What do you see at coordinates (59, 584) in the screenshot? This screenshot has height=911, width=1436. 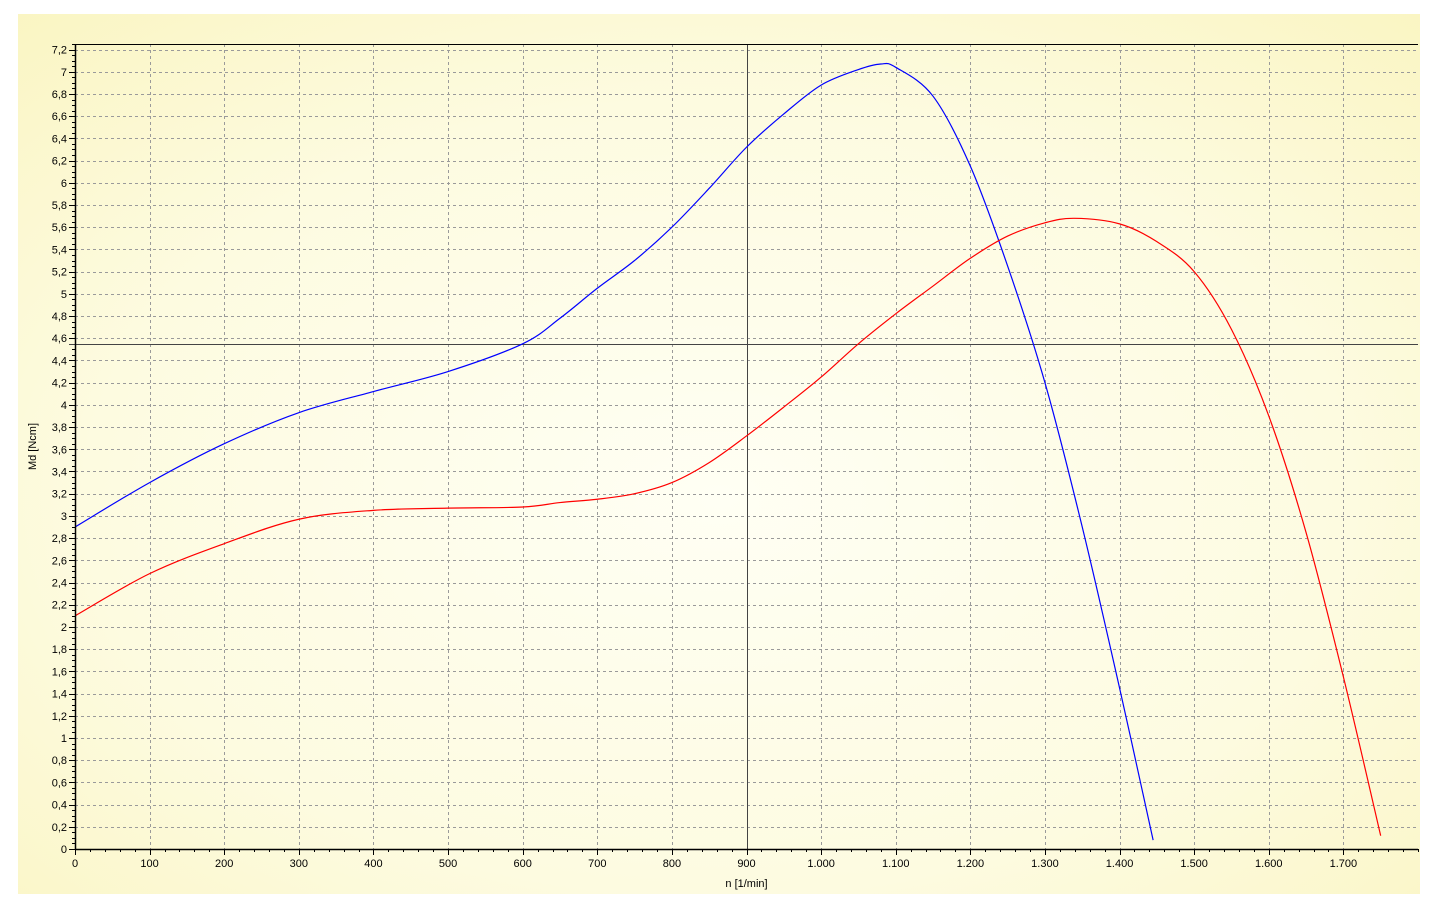 I see `y-tick-label: 2,4` at bounding box center [59, 584].